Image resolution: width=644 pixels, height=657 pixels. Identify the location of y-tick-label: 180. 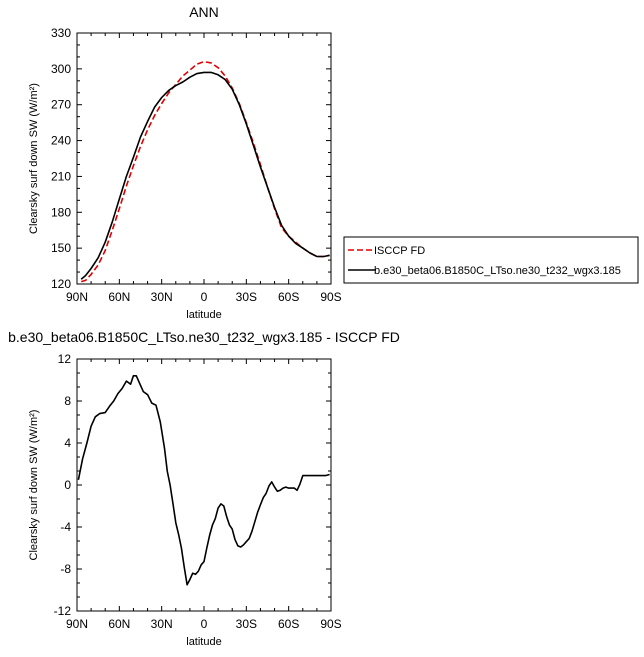
(61, 212).